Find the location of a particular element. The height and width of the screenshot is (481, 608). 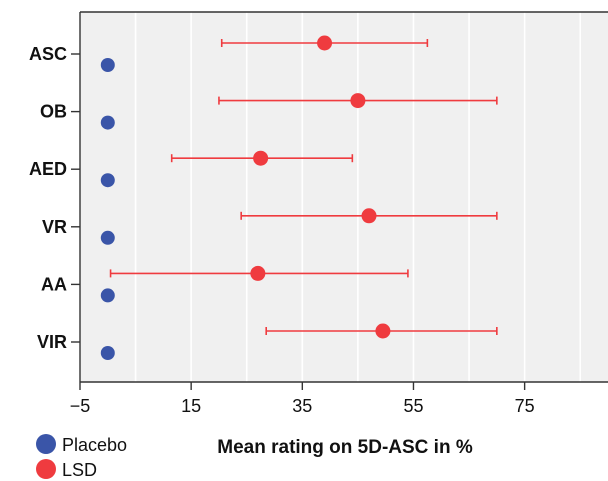

legend-label-placebo: Placebo is located at coordinates (94, 445).